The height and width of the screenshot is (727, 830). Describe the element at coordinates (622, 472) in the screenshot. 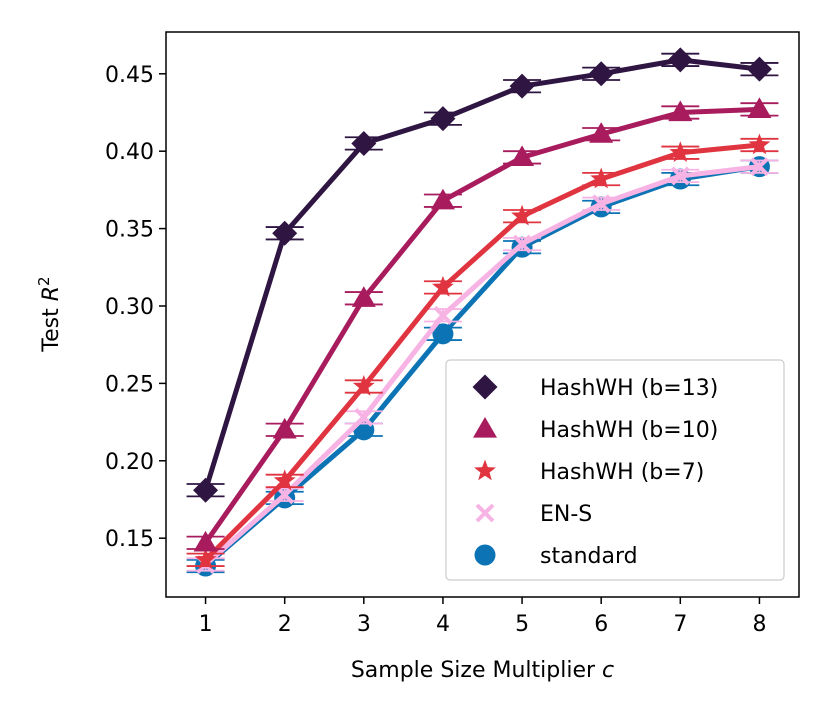

I see `legend-label: HashWH (b=7)` at that location.